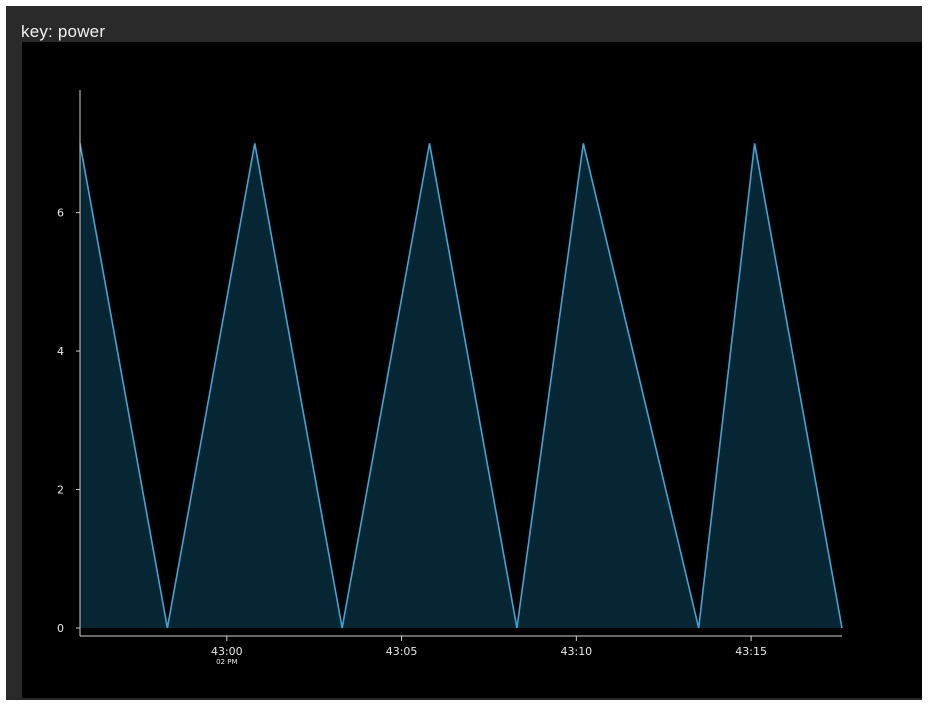 This screenshot has height=706, width=928. Describe the element at coordinates (60, 490) in the screenshot. I see `y-tick-label: 2` at that location.